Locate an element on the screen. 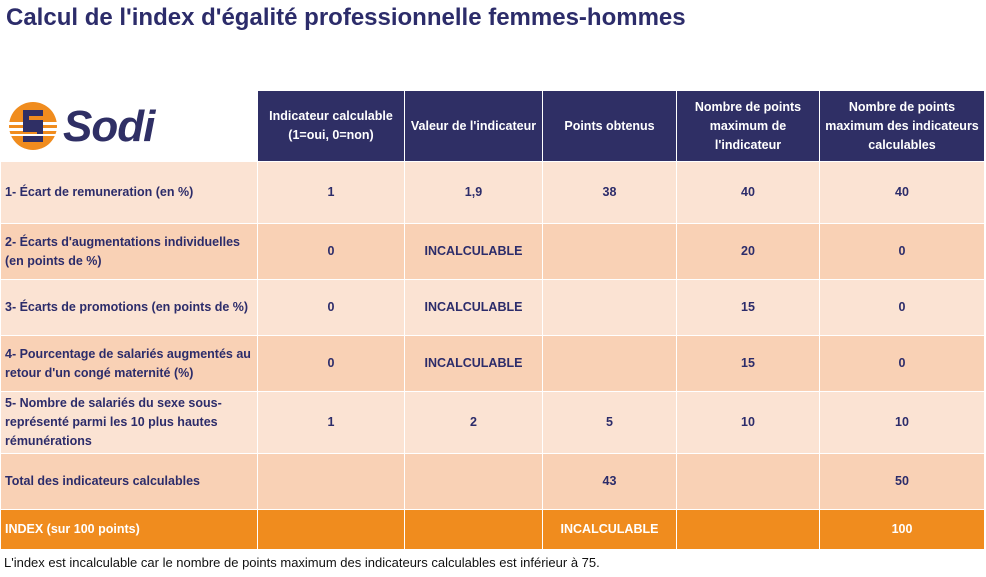  cell-max-calculables: 10 is located at coordinates (902, 422).